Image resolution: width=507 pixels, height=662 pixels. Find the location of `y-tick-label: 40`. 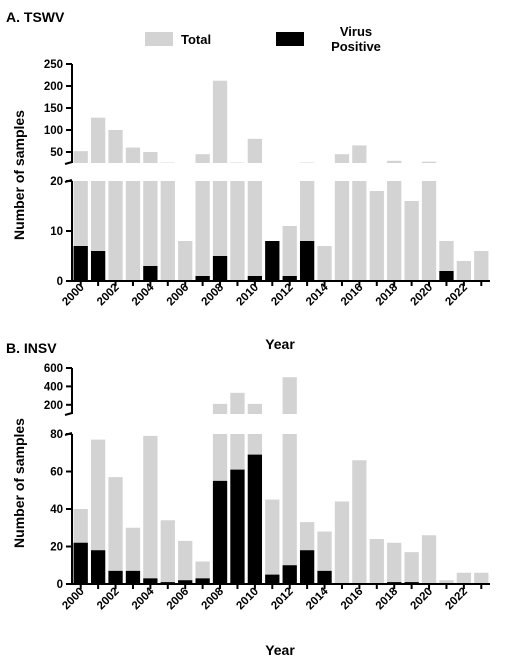

y-tick-label: 40 is located at coordinates (56, 510).